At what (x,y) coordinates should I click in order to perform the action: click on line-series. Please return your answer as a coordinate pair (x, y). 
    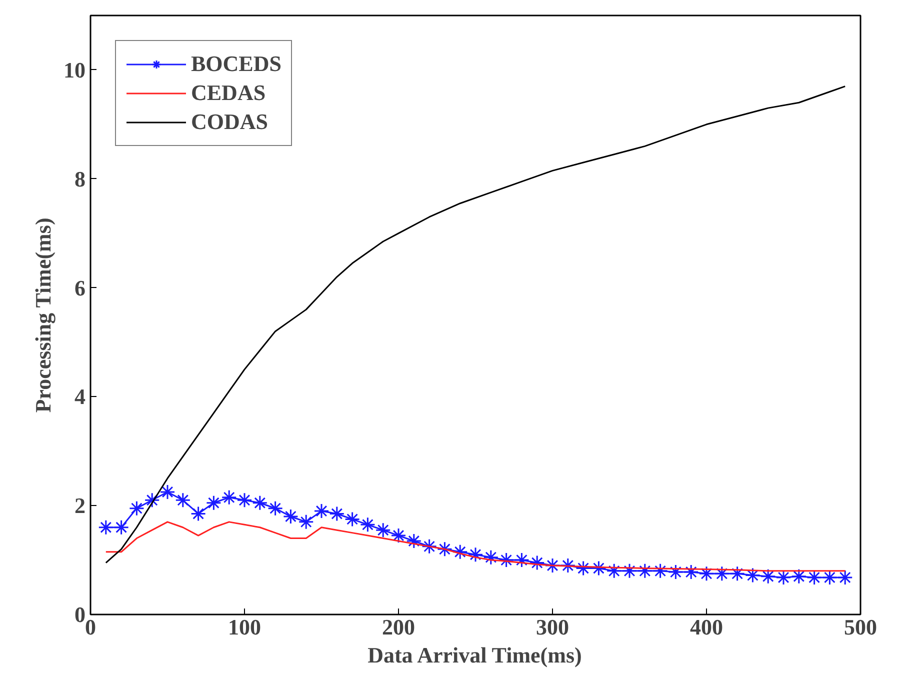
    Looking at the image, I should click on (475, 546).